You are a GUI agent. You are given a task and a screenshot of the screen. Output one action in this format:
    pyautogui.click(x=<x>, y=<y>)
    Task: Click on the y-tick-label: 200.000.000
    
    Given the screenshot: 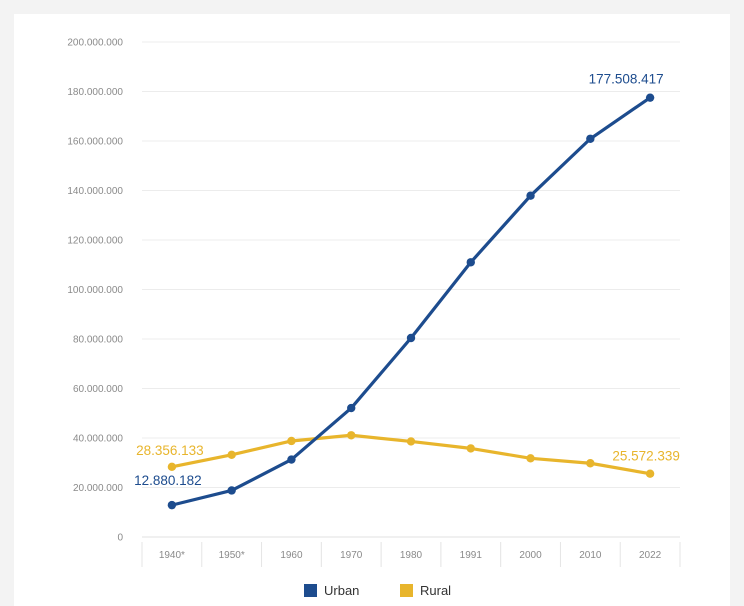 What is the action you would take?
    pyautogui.click(x=95, y=43)
    